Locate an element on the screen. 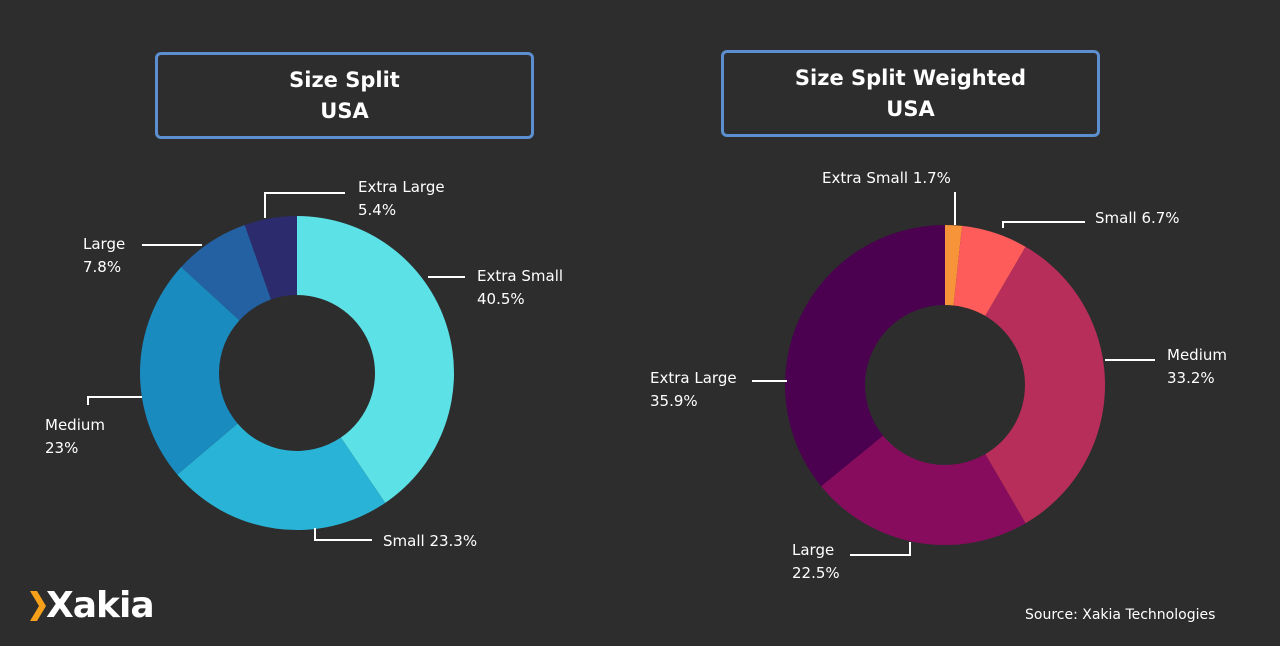  chart-2-subtitle: USA is located at coordinates (910, 108).